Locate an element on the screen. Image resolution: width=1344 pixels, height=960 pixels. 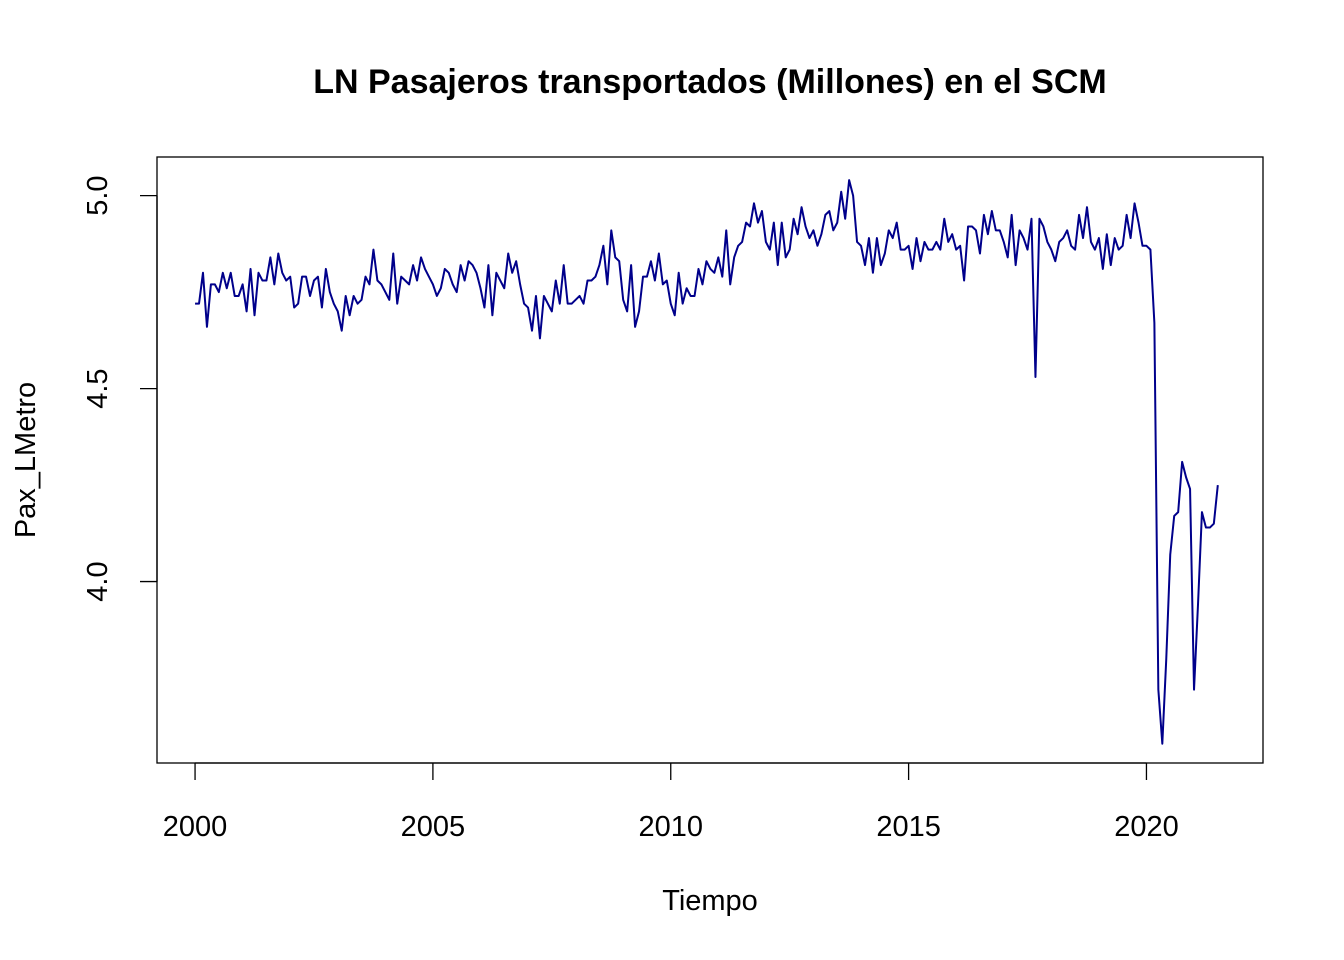
y-axis-label: Pax_LMetro is located at coordinates (26, 460).